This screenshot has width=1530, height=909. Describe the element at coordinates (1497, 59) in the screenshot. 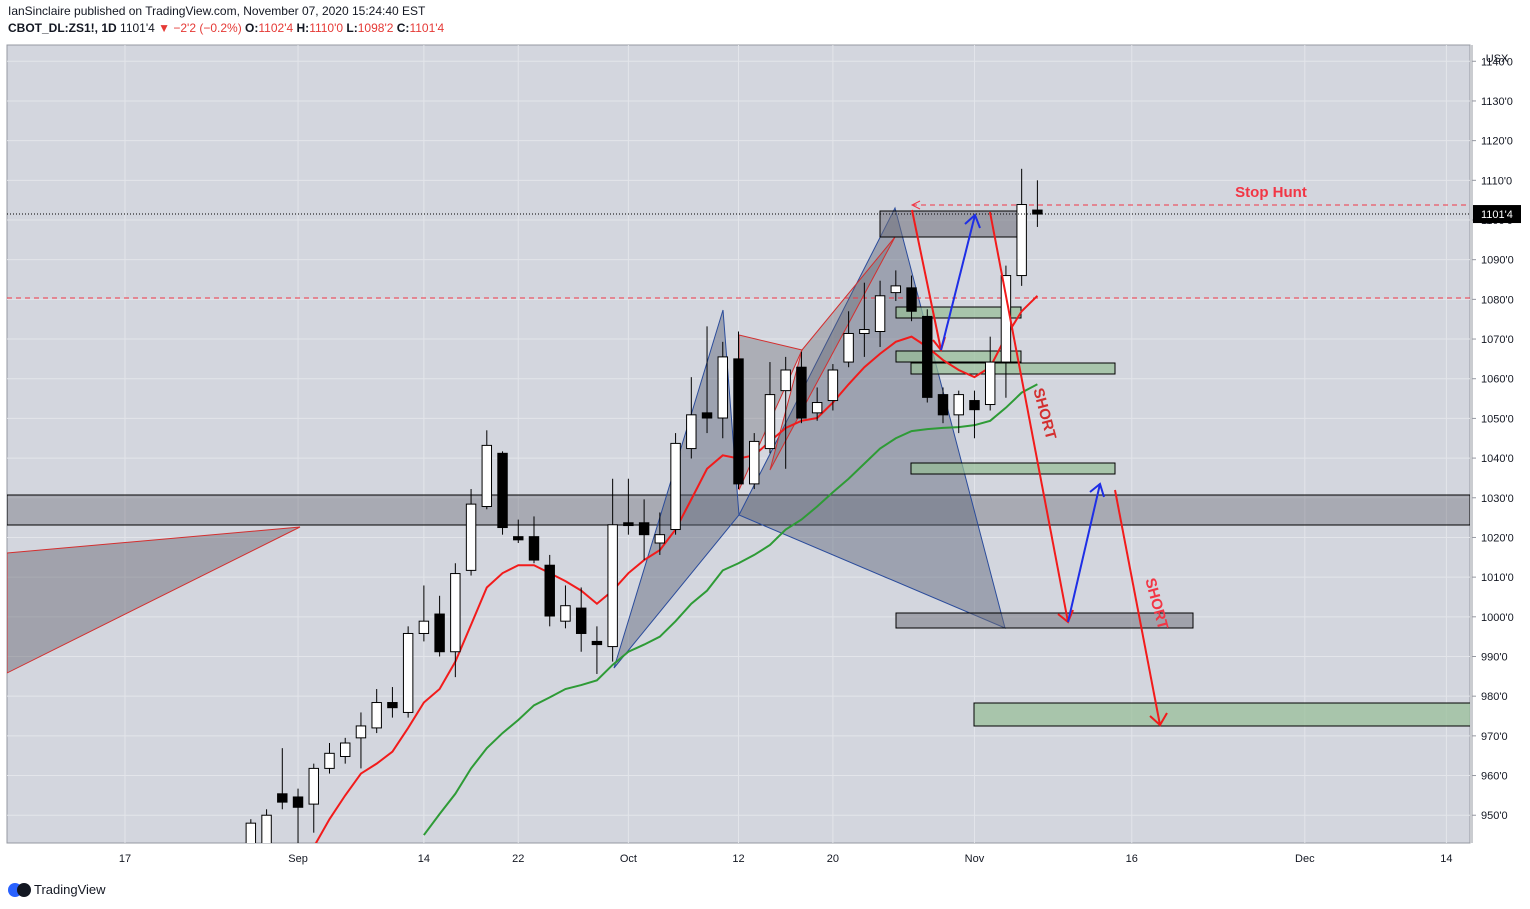

I see `currency: USX` at that location.